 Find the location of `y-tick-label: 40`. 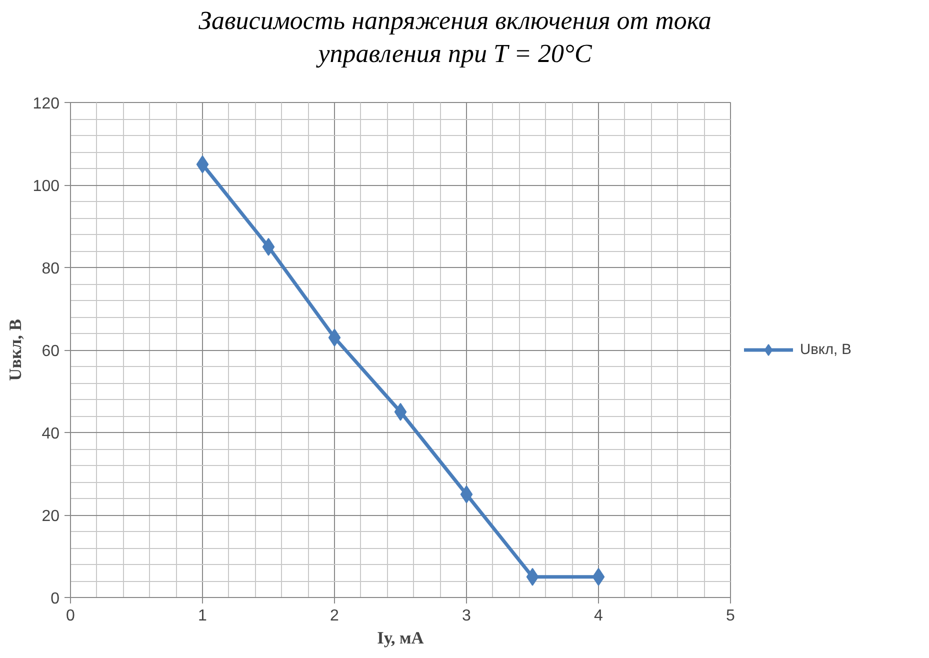

y-tick-label: 40 is located at coordinates (51, 434).